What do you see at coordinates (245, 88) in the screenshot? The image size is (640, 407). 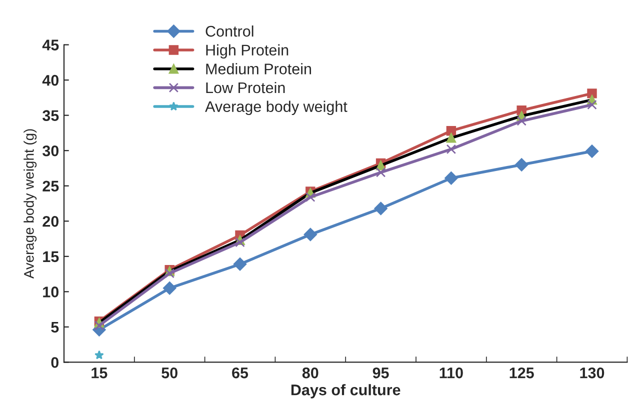 I see `legend-label: Low Protein` at bounding box center [245, 88].